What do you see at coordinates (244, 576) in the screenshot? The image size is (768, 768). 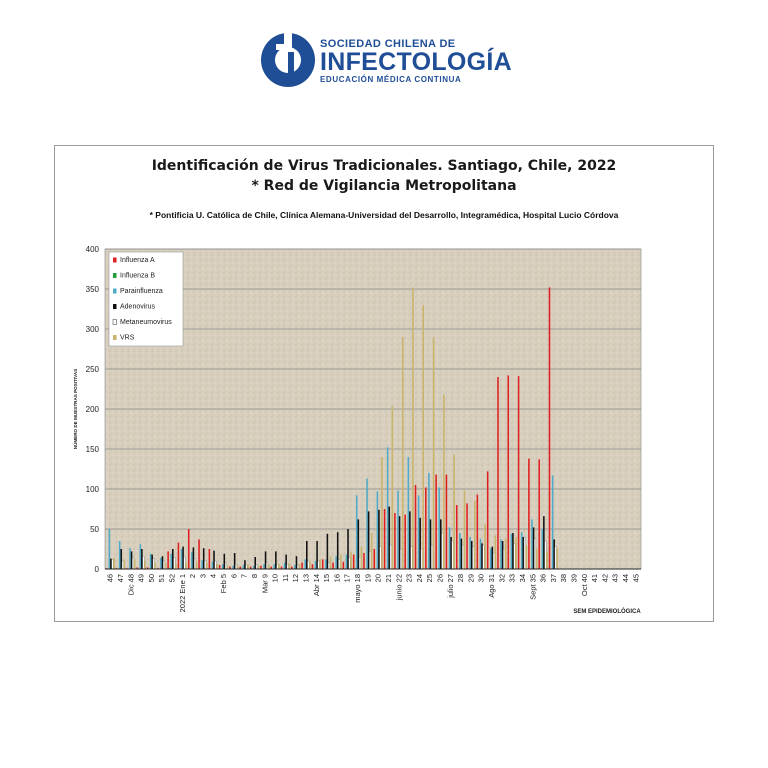 I see `x-tick-label: 7` at bounding box center [244, 576].